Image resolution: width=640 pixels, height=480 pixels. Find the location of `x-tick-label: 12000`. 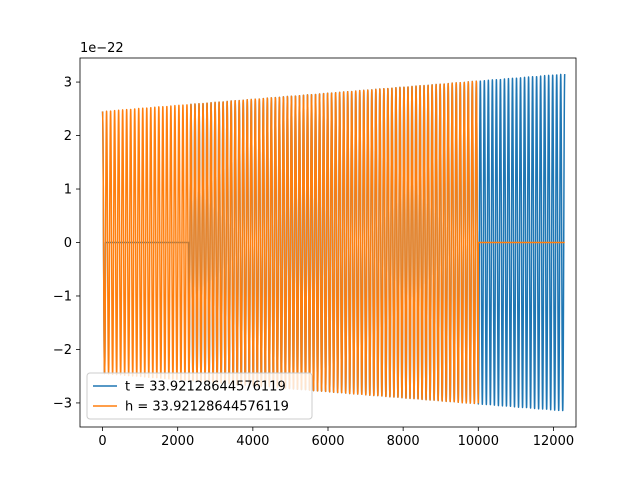

x-tick-label: 12000 is located at coordinates (553, 441).